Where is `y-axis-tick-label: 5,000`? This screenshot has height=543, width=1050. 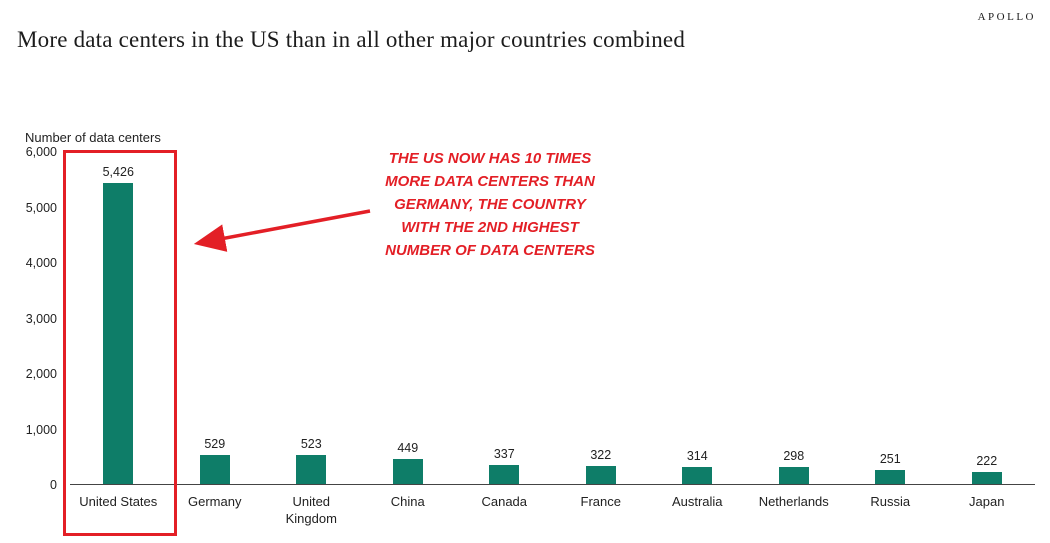
y-axis-tick-label: 5,000 is located at coordinates (41, 208).